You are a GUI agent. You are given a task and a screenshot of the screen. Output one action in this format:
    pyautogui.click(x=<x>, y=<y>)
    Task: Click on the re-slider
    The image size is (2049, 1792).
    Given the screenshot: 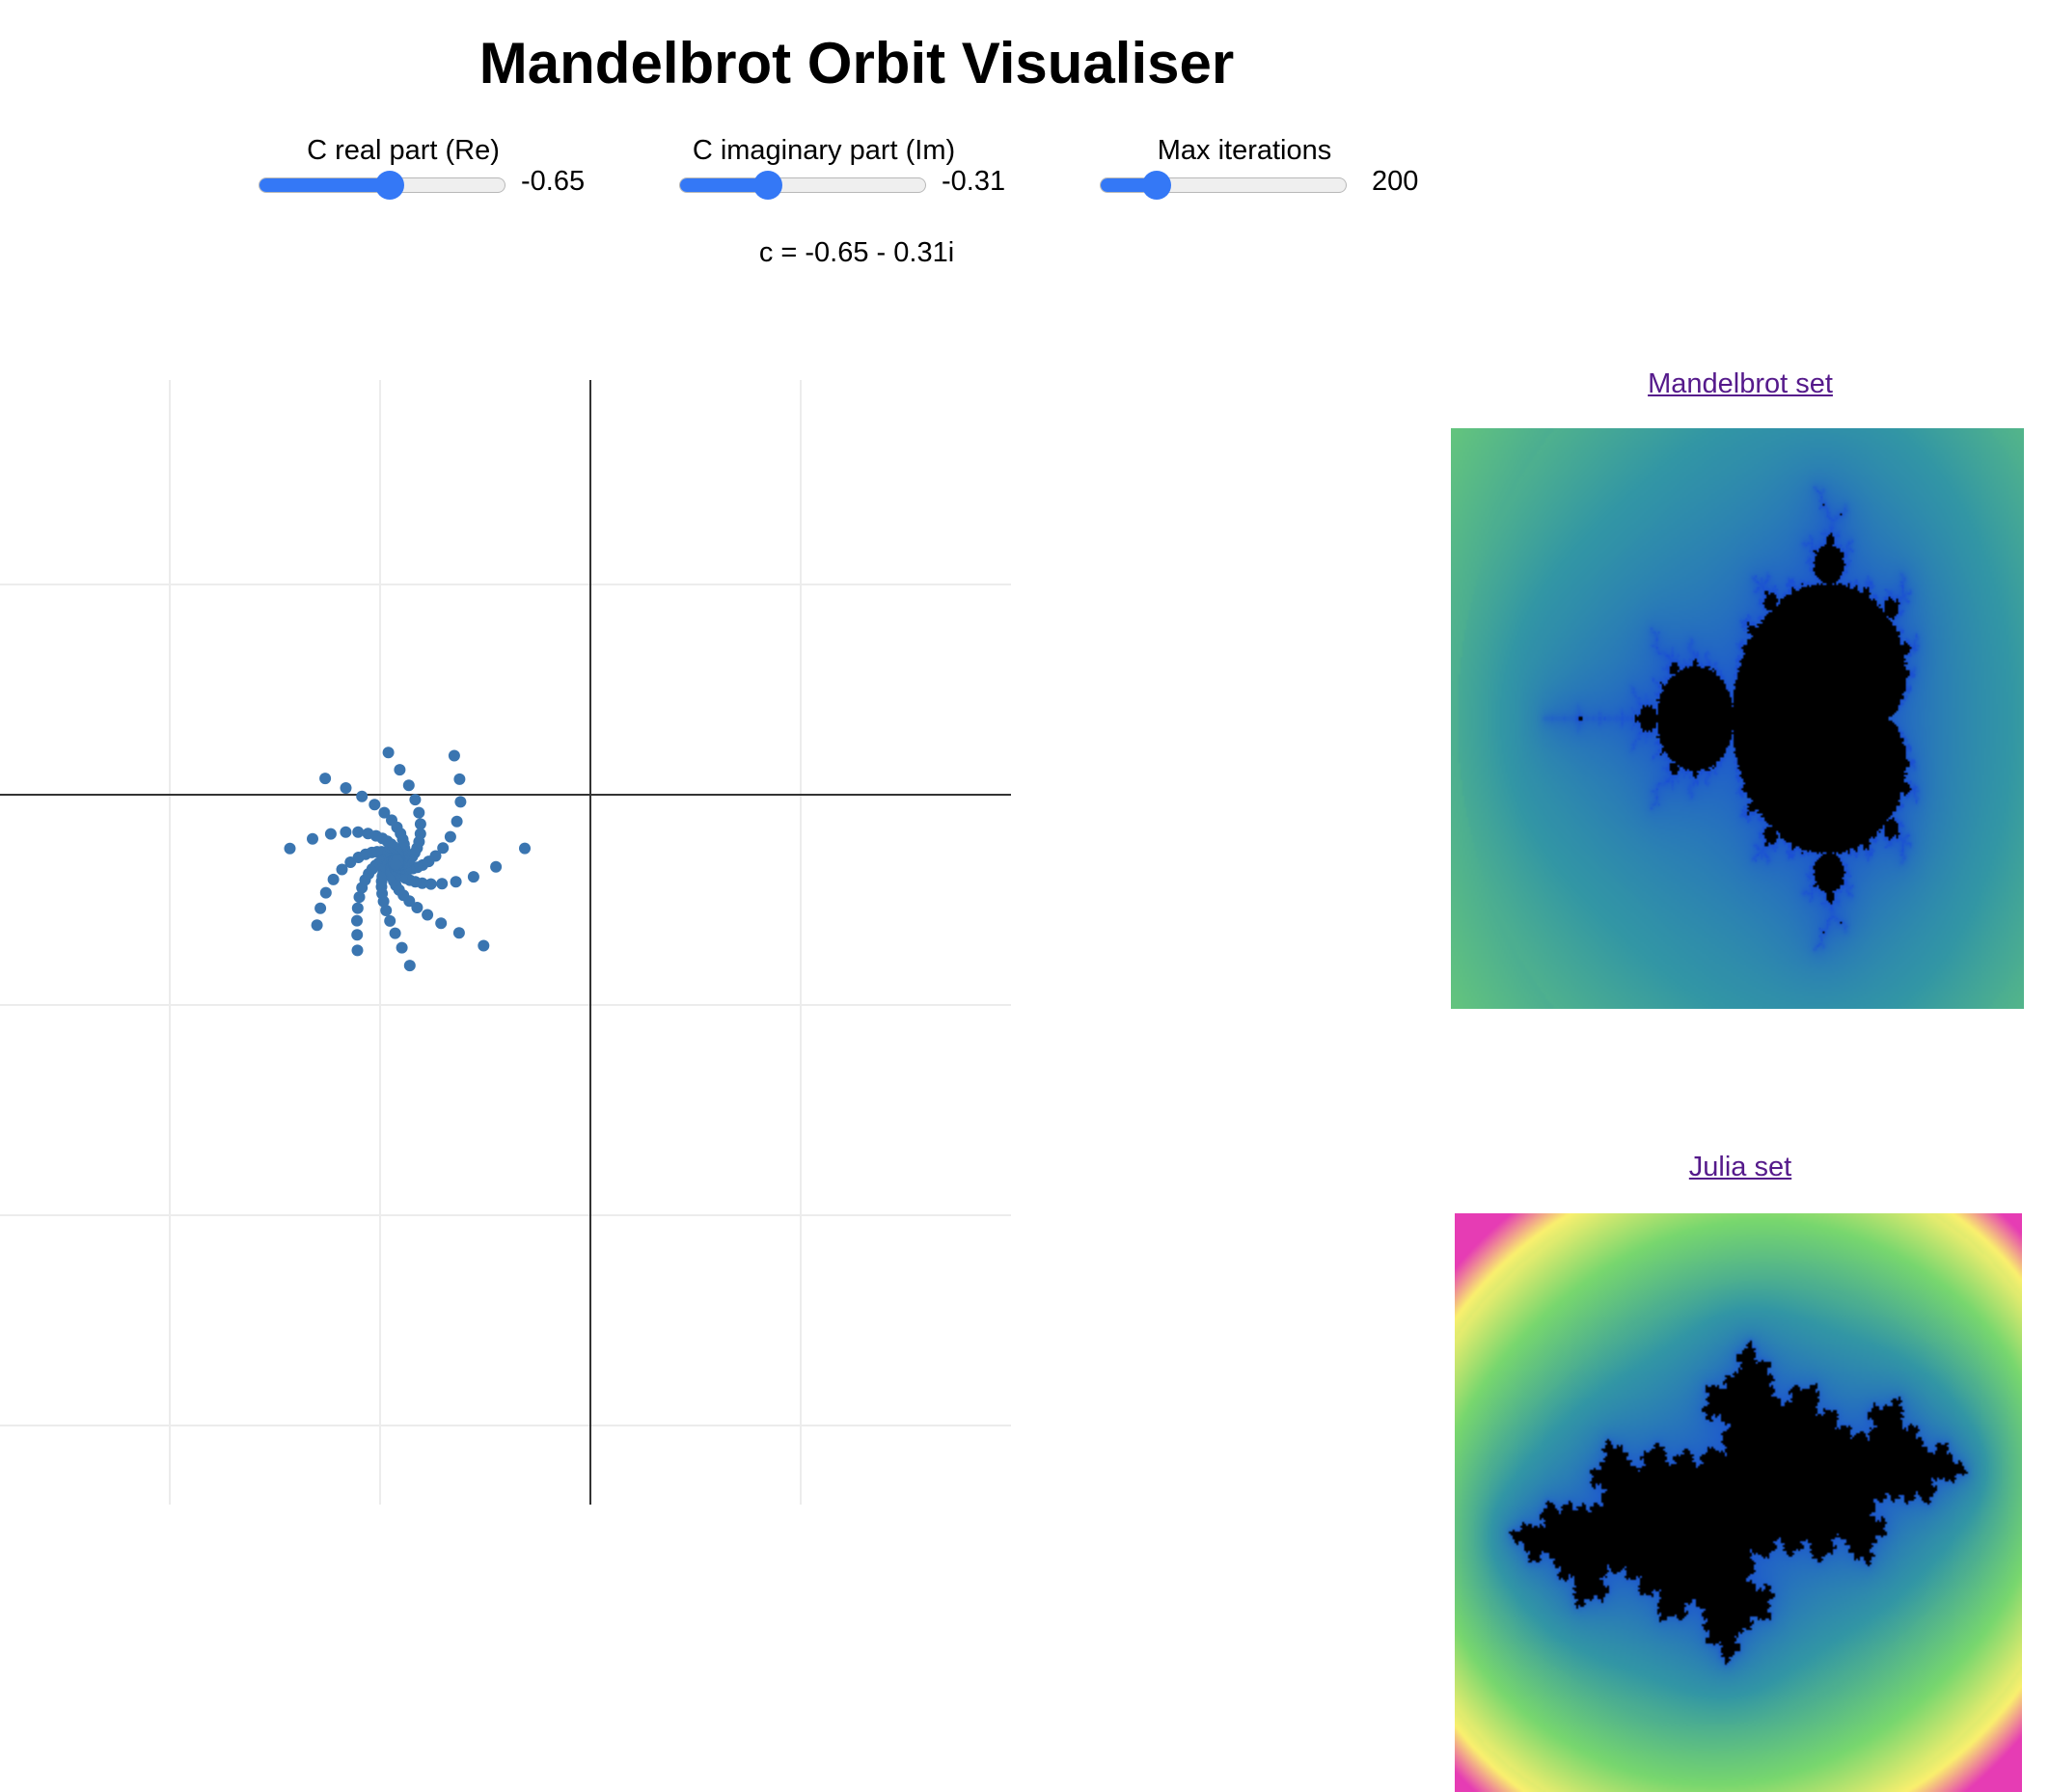 What is the action you would take?
    pyautogui.click(x=382, y=185)
    